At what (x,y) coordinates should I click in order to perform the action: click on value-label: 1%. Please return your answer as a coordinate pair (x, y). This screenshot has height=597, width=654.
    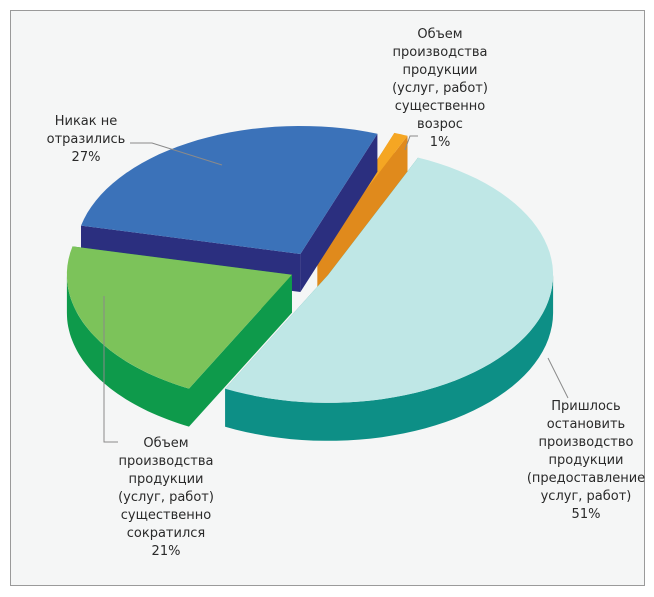
    Looking at the image, I should click on (440, 142).